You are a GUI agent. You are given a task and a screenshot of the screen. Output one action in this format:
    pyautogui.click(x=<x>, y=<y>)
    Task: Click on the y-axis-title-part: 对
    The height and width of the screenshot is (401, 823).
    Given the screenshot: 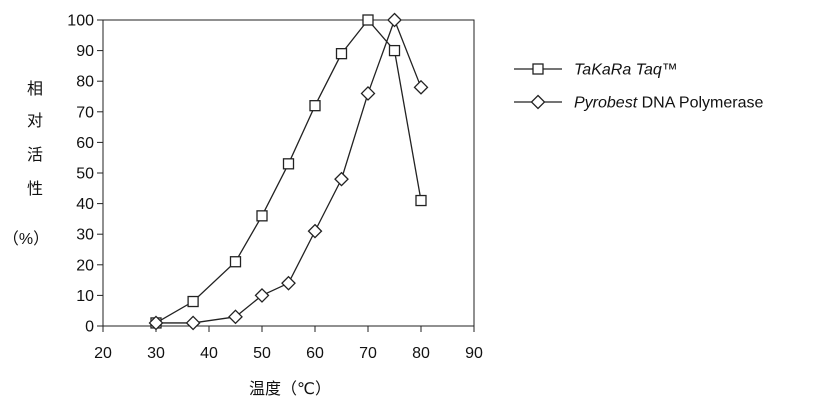 What is the action you would take?
    pyautogui.click(x=35, y=121)
    